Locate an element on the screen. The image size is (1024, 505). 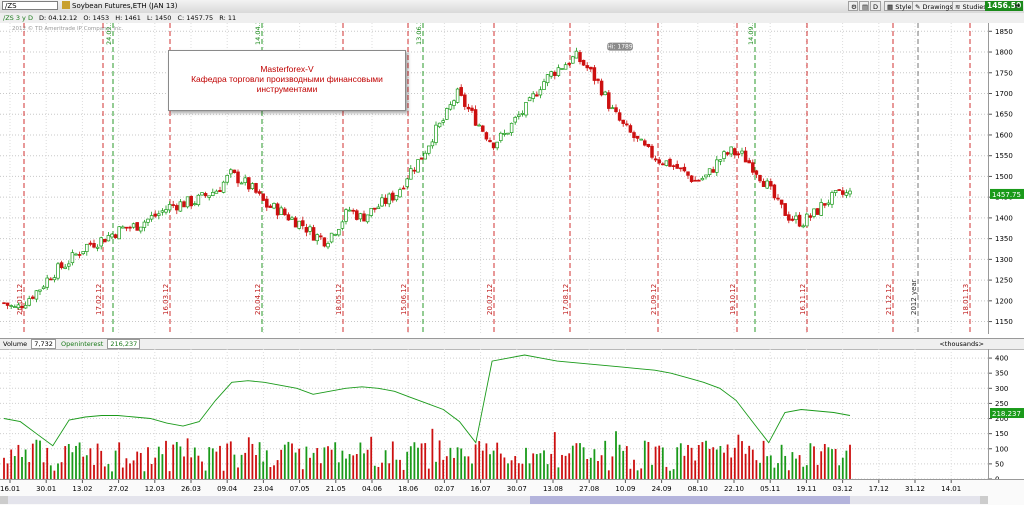
scroll-right-button is located at coordinates (984, 500).